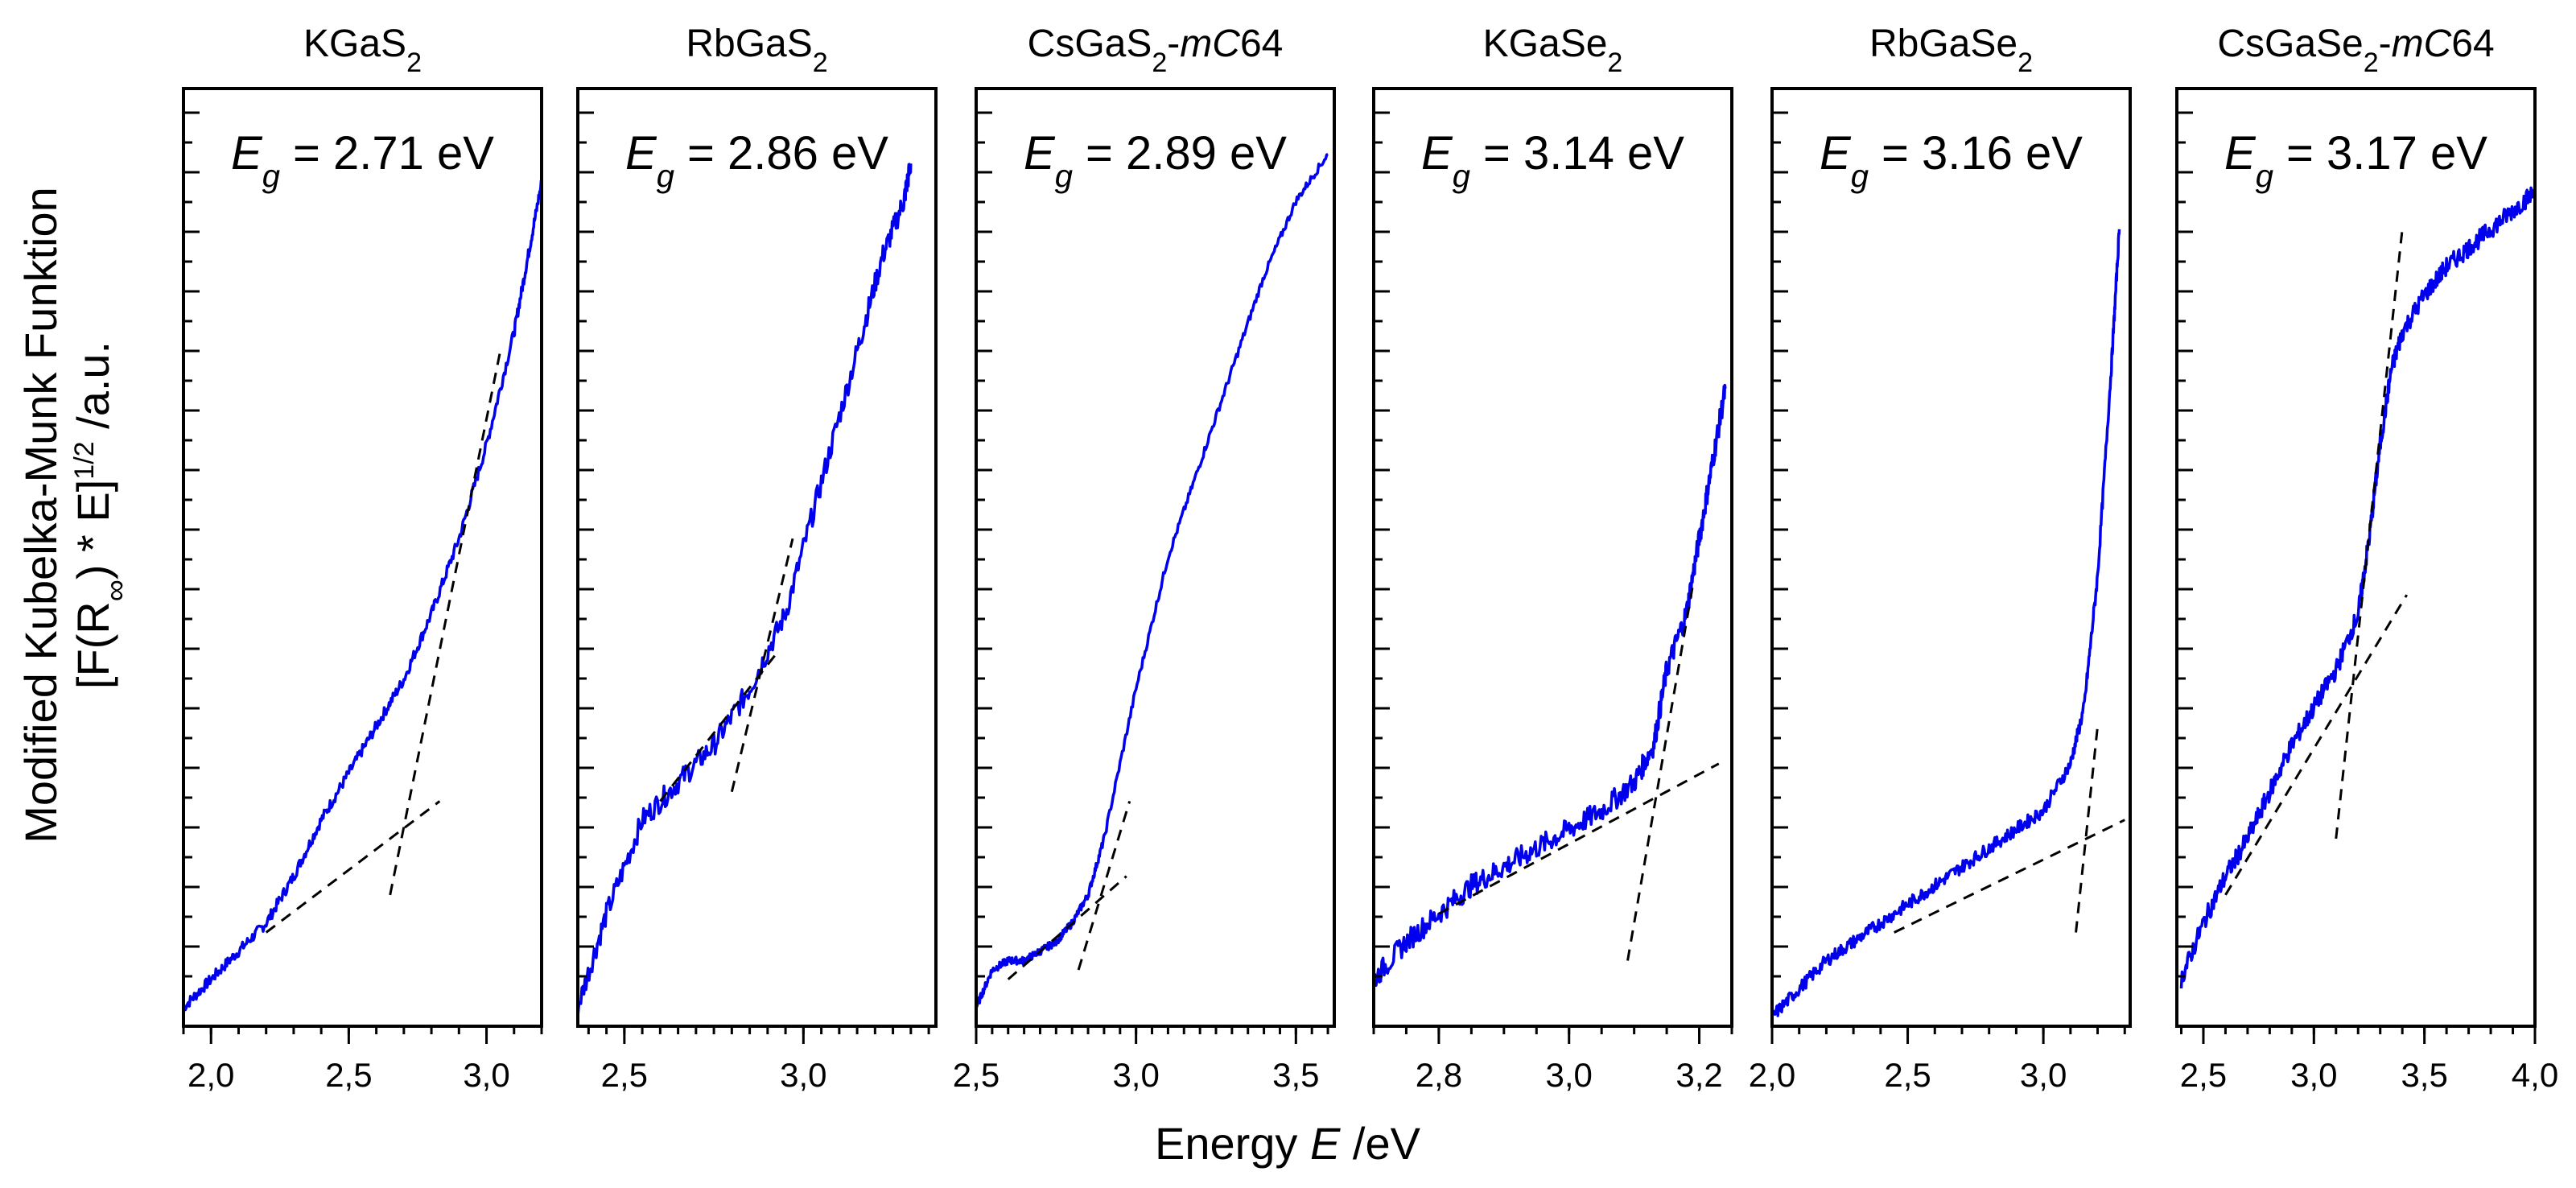  What do you see at coordinates (116, 590) in the screenshot?
I see `y-axis-label-sub: ∞` at bounding box center [116, 590].